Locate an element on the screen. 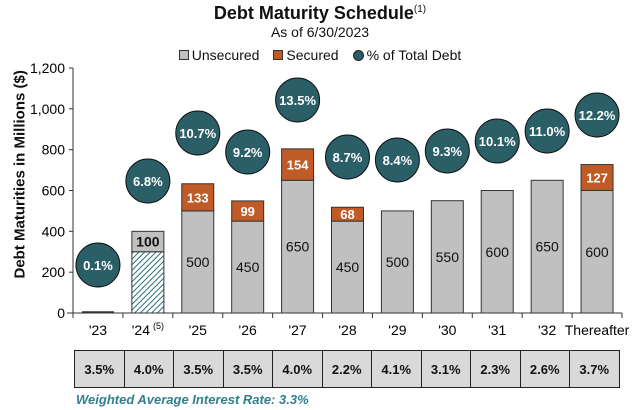 This screenshot has height=410, width=640. pct-total-label: 10.7% is located at coordinates (197, 133).